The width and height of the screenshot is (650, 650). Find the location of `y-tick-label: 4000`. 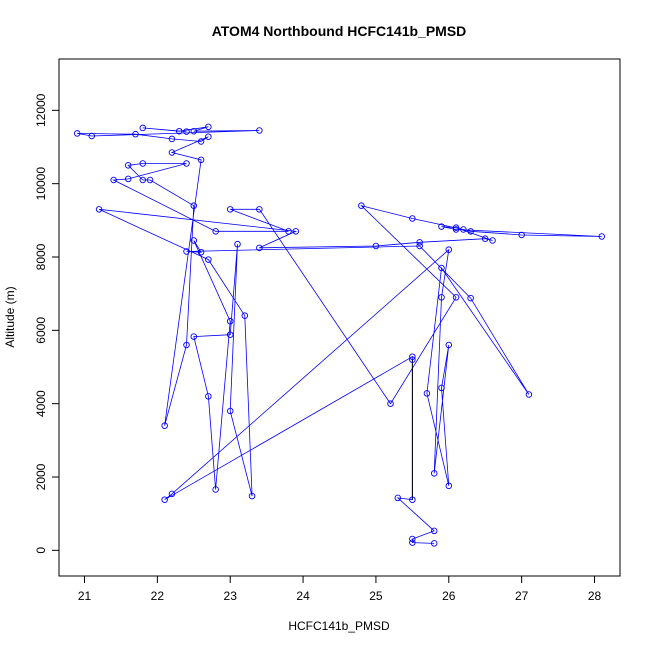

y-tick-label: 4000 is located at coordinates (41, 403).